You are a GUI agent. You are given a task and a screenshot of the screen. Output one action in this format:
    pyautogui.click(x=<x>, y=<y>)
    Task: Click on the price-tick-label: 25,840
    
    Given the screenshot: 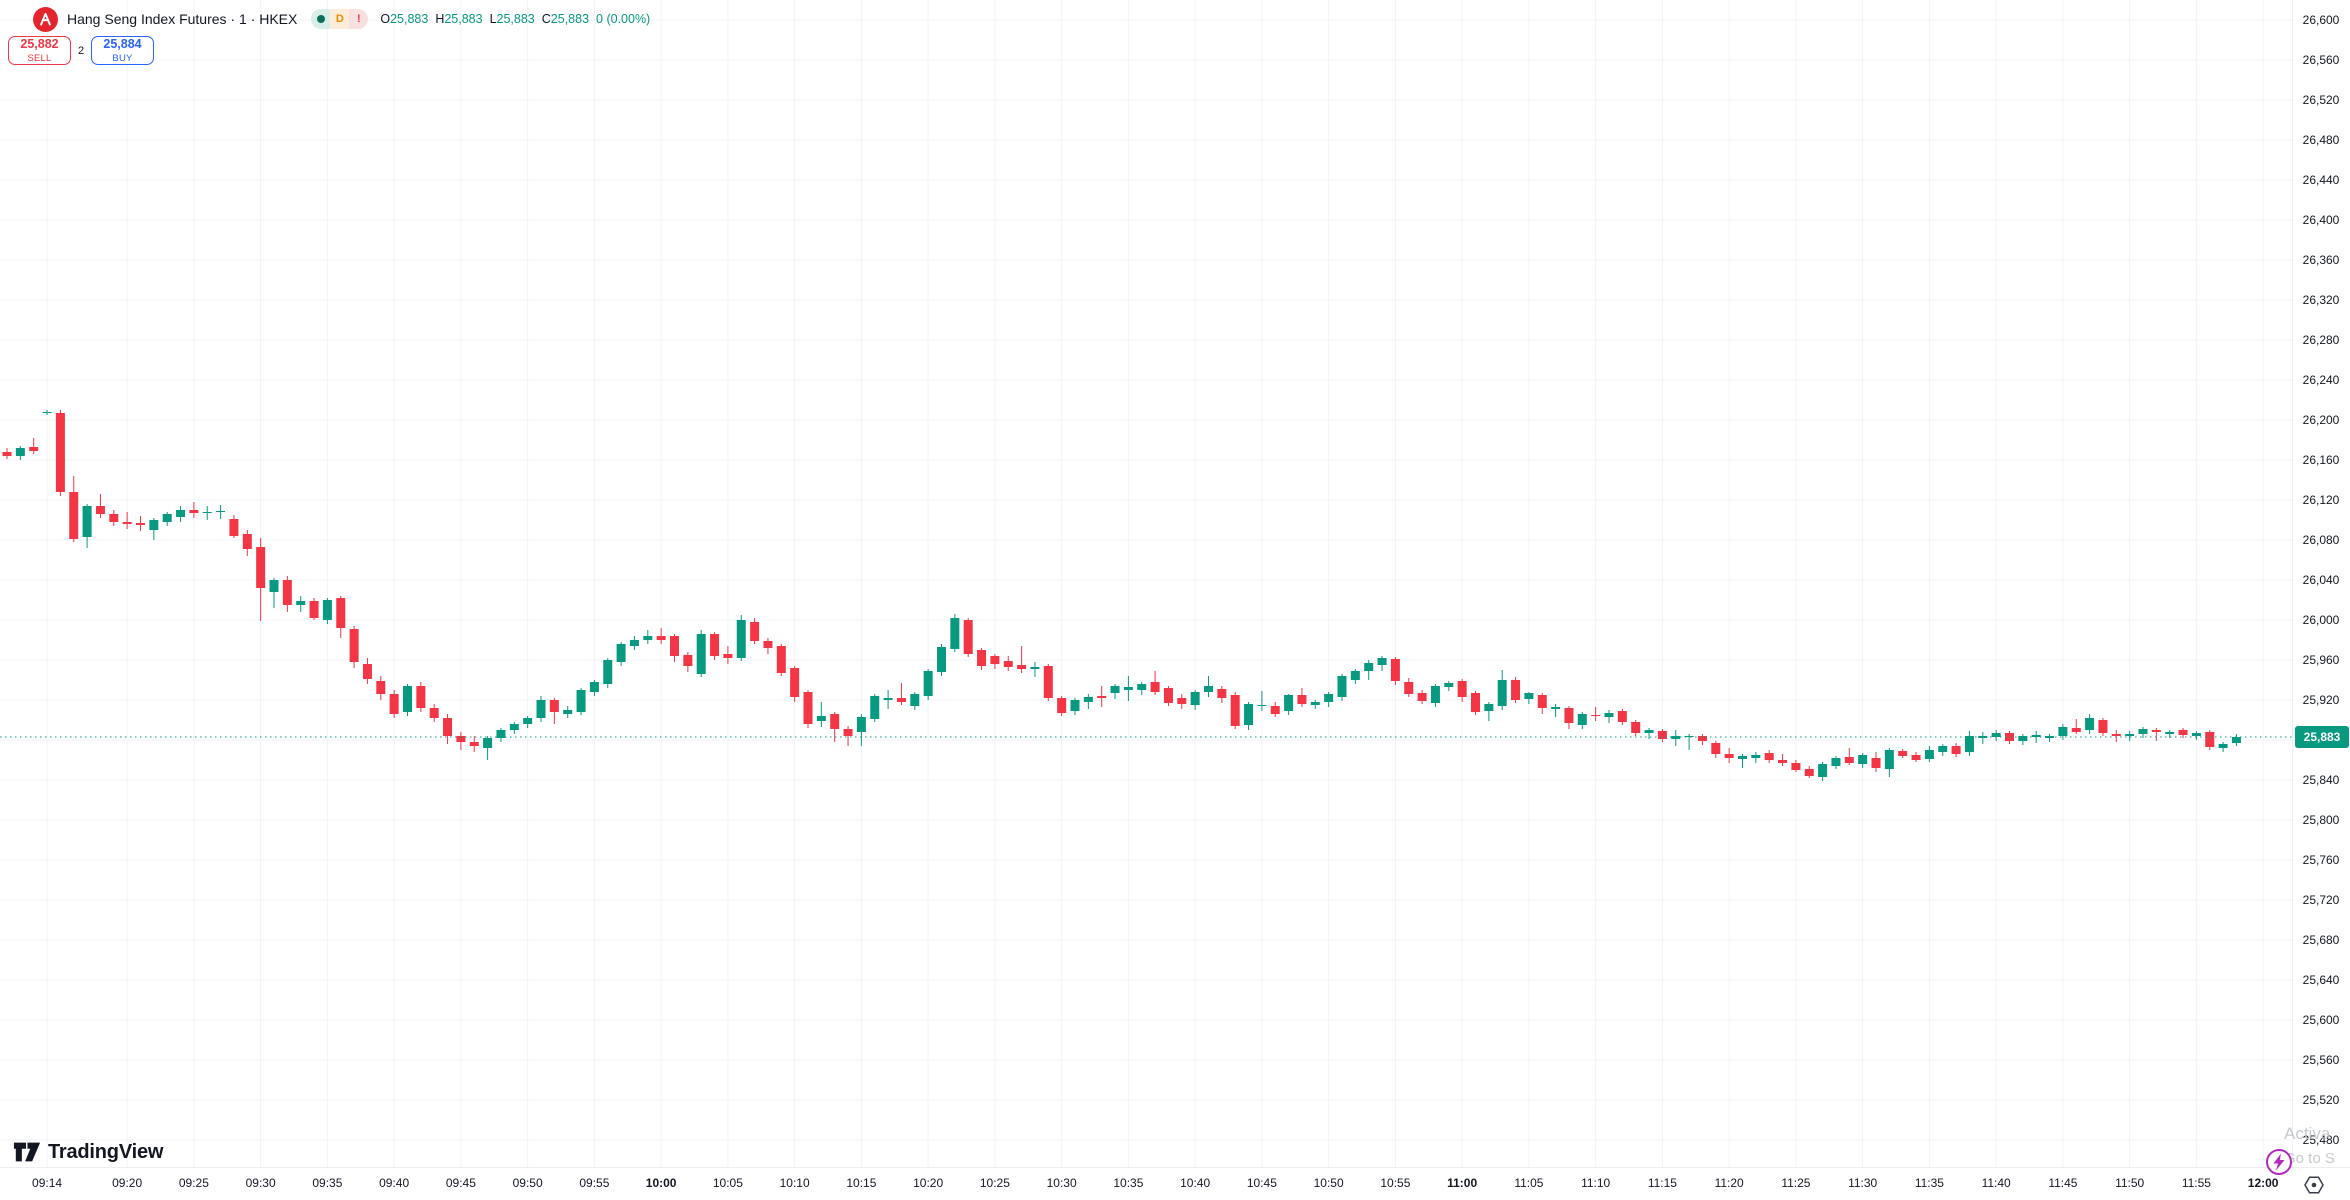 What is the action you would take?
    pyautogui.click(x=2321, y=780)
    